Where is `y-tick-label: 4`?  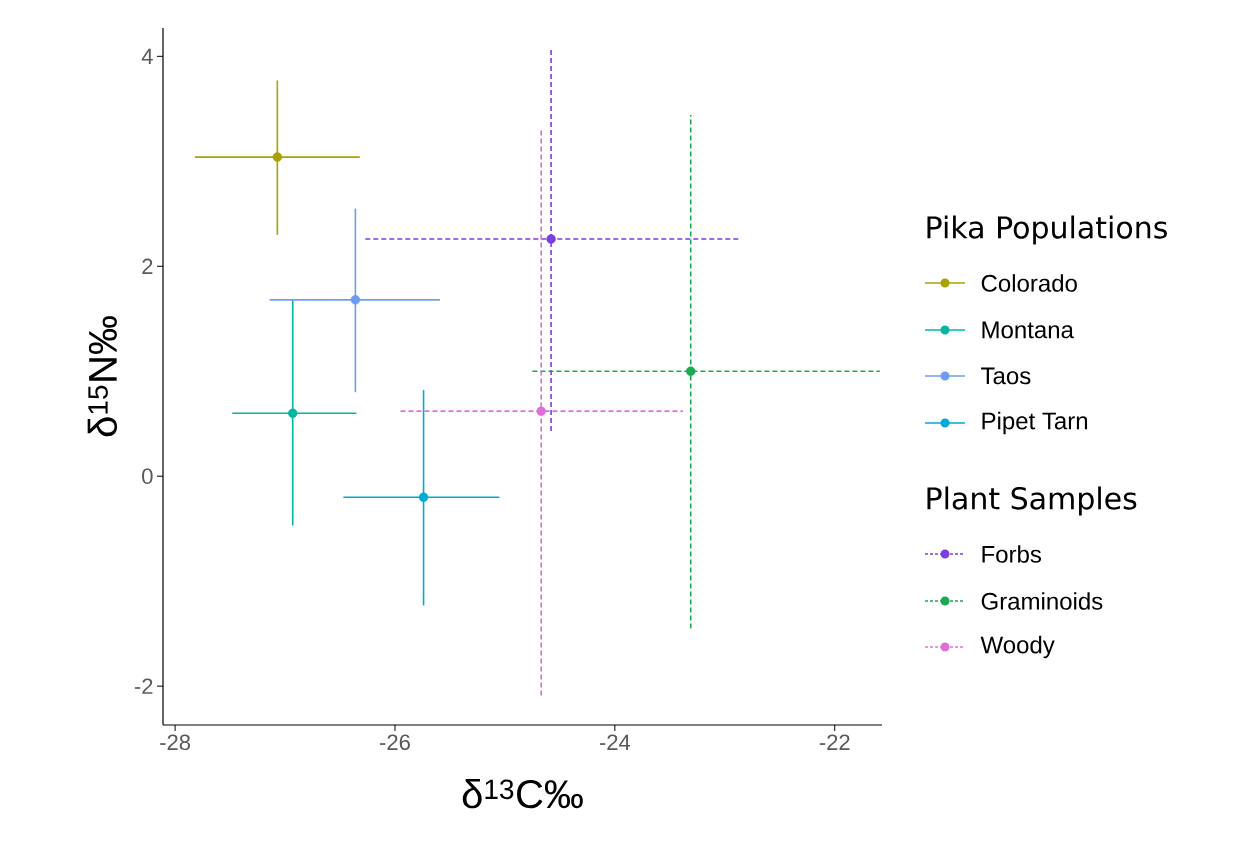
y-tick-label: 4 is located at coordinates (147, 56).